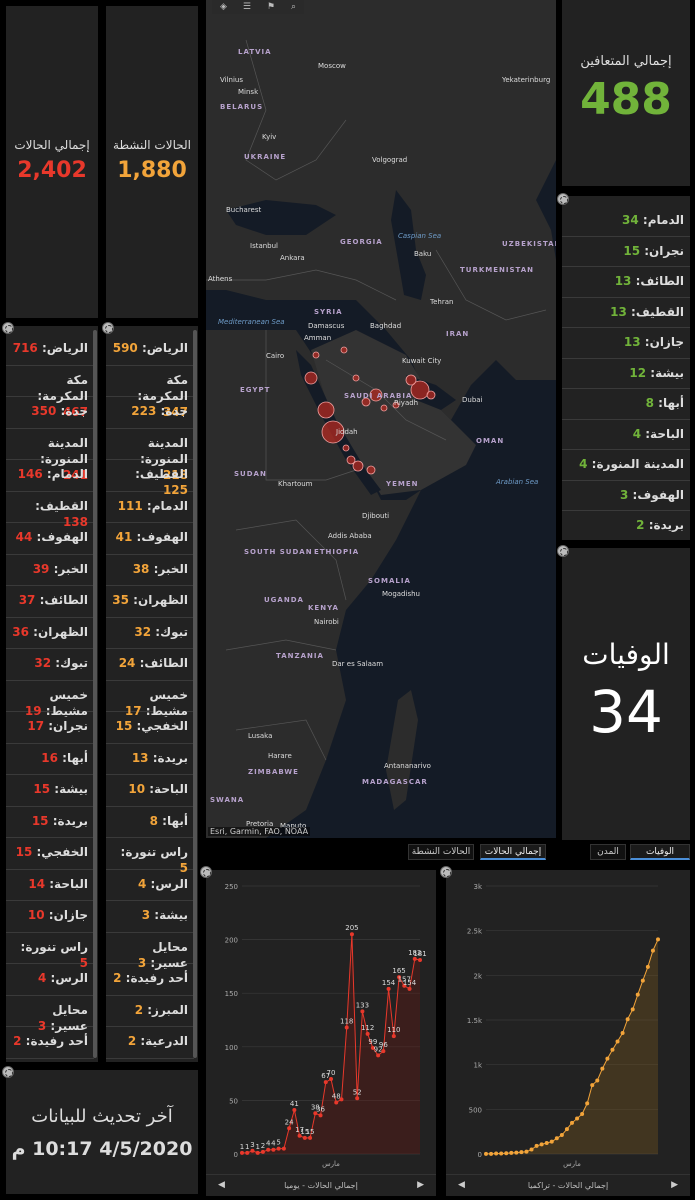 The height and width of the screenshot is (1200, 695). What do you see at coordinates (398, 971) in the screenshot?
I see `data-label: 165` at bounding box center [398, 971].